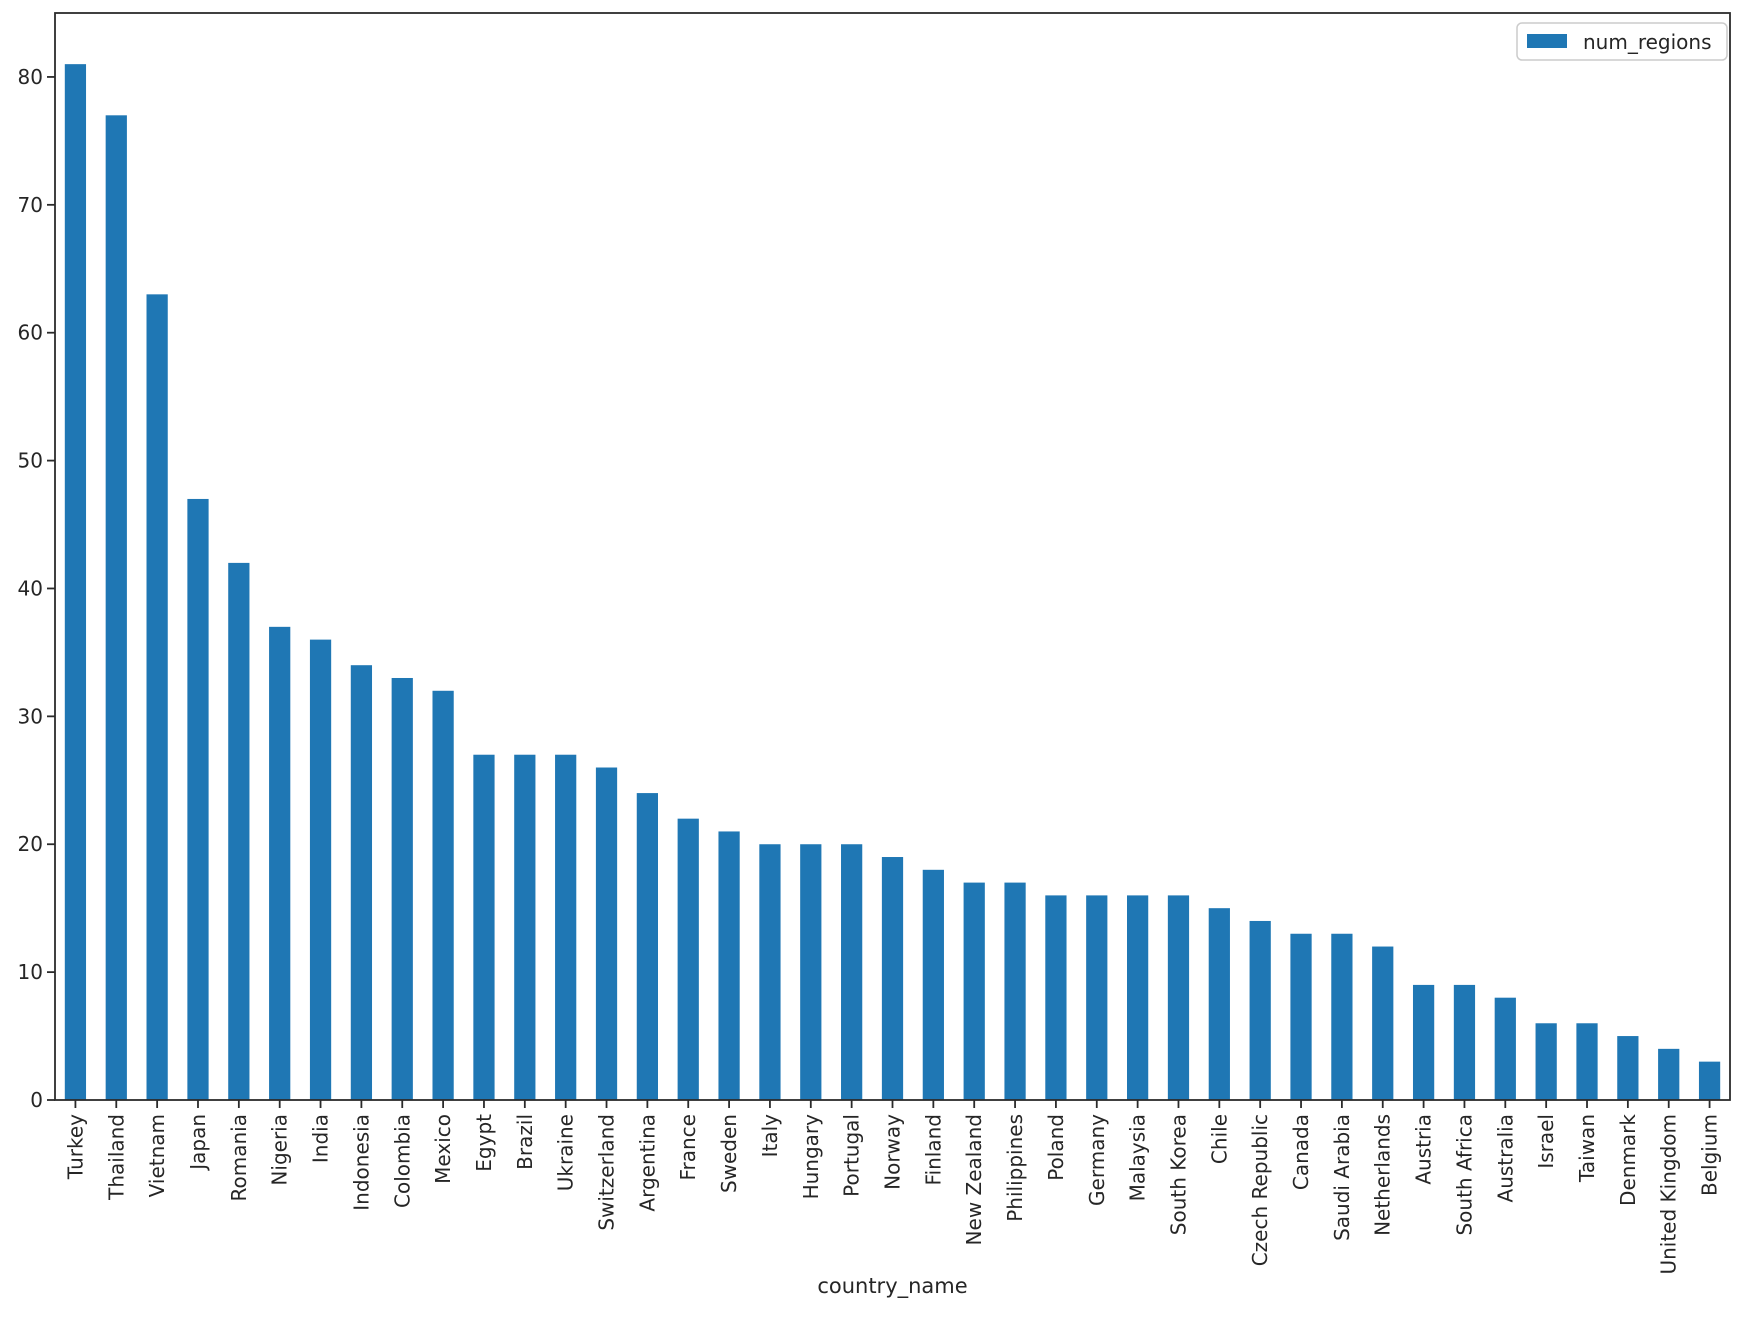 This screenshot has height=1318, width=1742. I want to click on x-tick-label-vietnam: Vietnam, so click(157, 1155).